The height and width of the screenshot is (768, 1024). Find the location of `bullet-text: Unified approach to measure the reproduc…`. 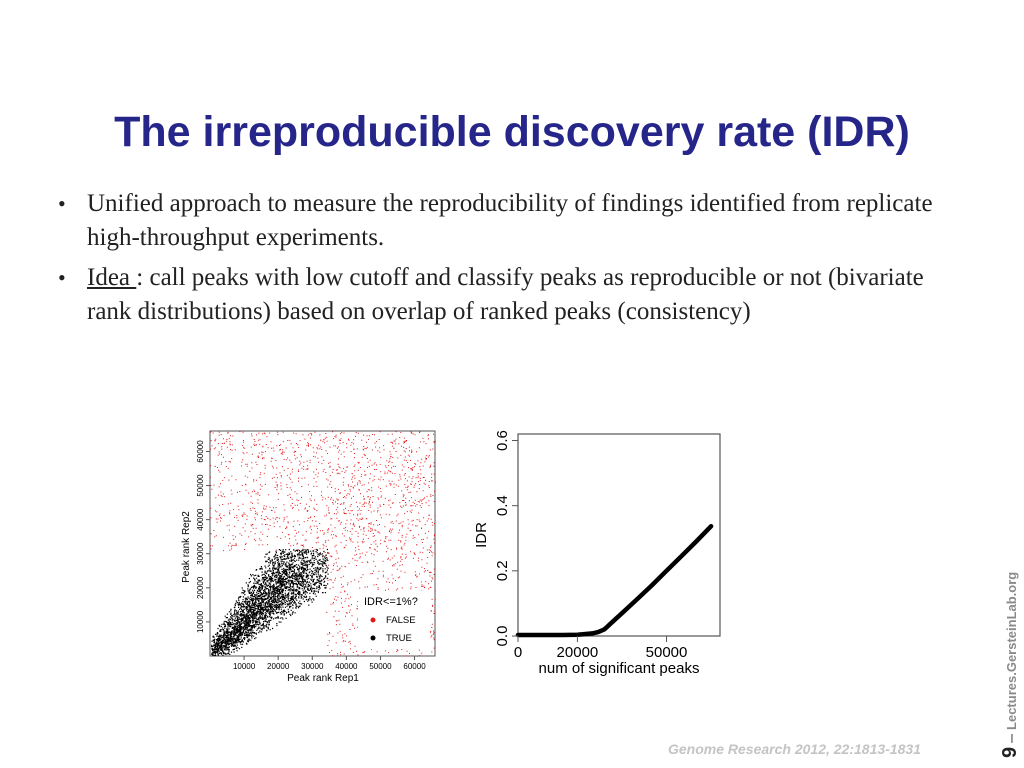

bullet-text: Unified approach to measure the reproduc… is located at coordinates (510, 220).